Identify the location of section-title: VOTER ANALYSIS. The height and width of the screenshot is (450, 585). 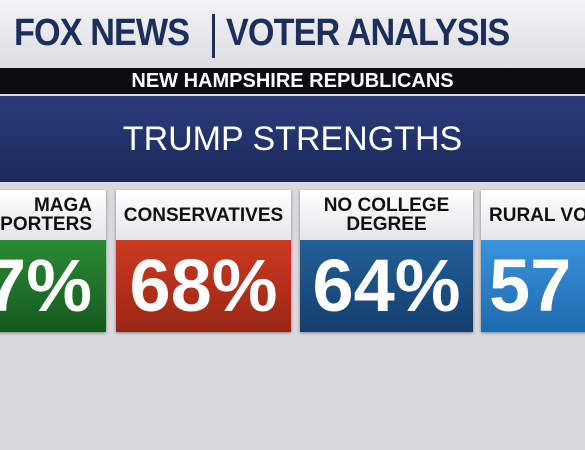
(368, 33).